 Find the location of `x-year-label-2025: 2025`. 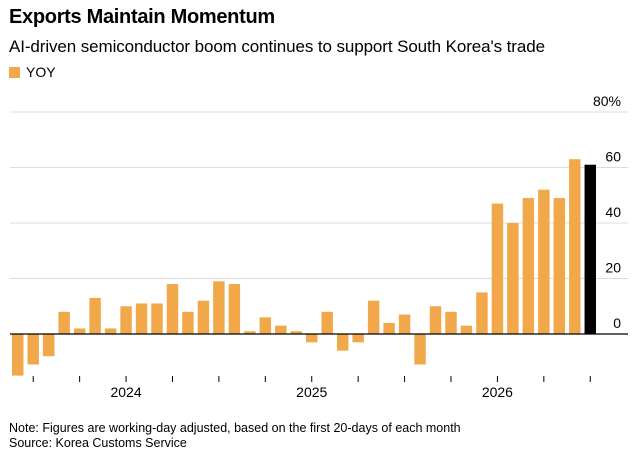

x-year-label-2025: 2025 is located at coordinates (311, 392).